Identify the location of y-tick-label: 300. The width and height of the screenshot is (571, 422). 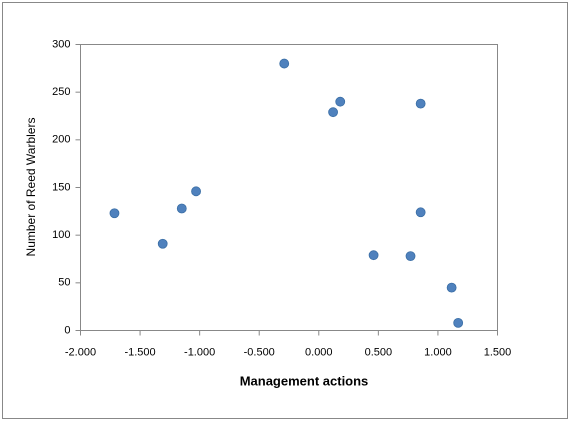
(61, 44).